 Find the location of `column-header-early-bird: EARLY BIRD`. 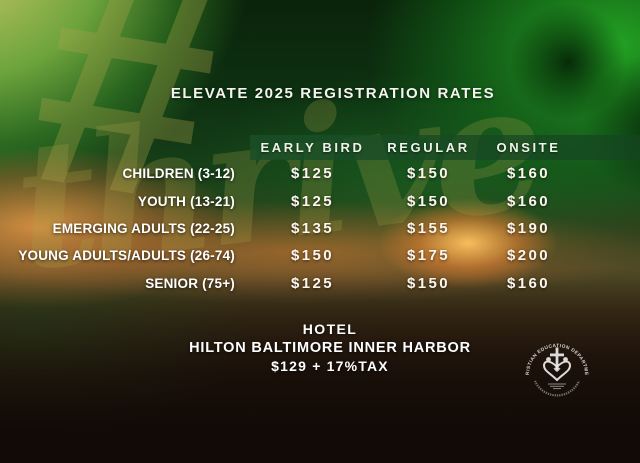

column-header-early-bird: EARLY BIRD is located at coordinates (312, 147).